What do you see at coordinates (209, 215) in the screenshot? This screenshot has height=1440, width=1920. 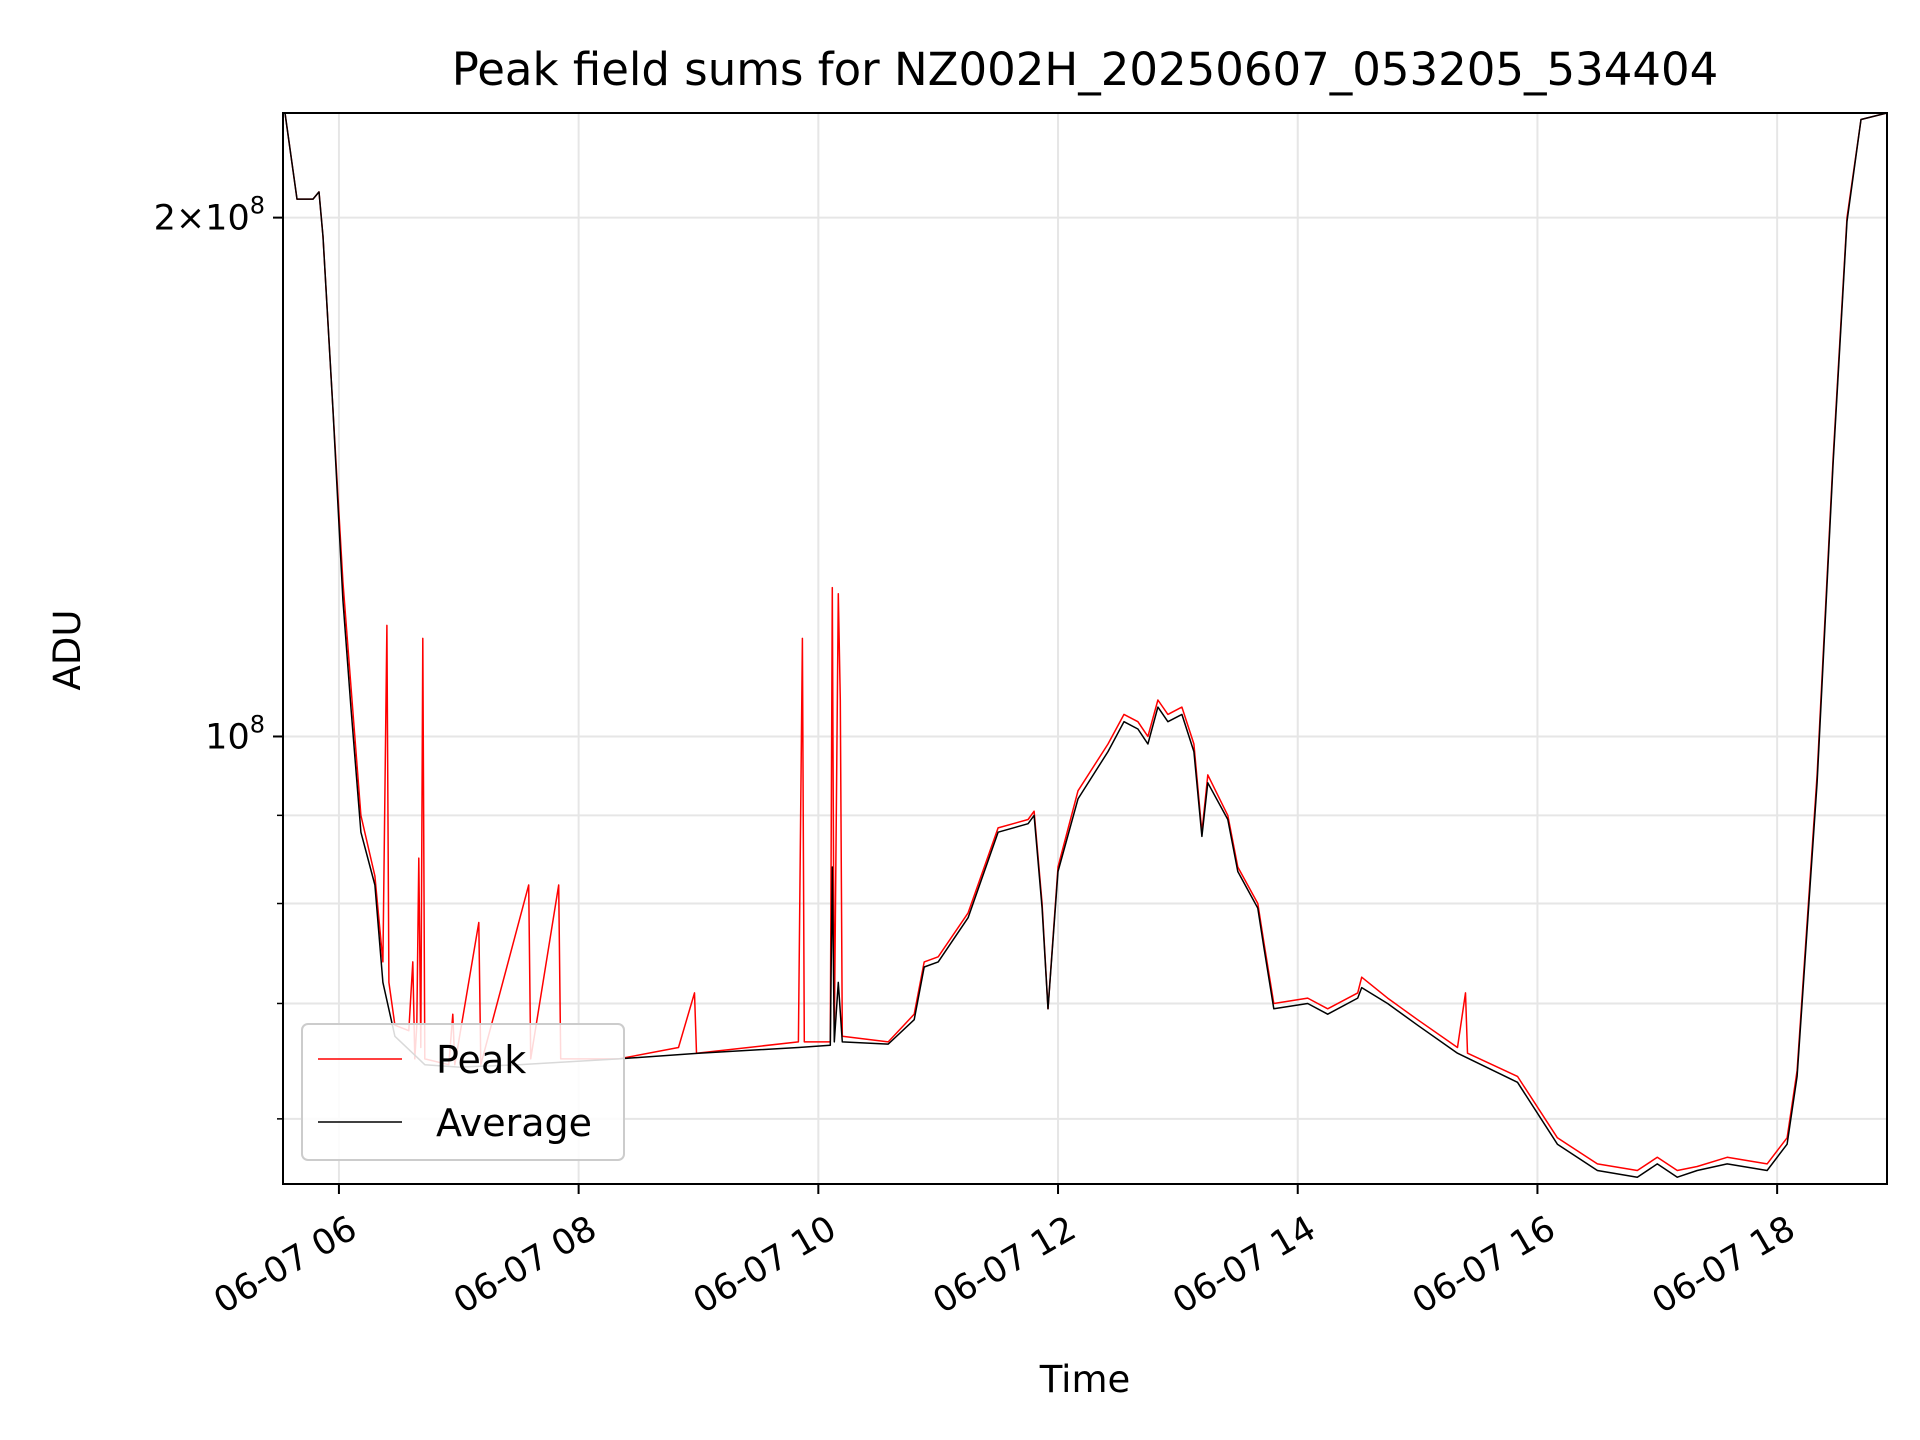 I see `y-tick-label: 2×108` at bounding box center [209, 215].